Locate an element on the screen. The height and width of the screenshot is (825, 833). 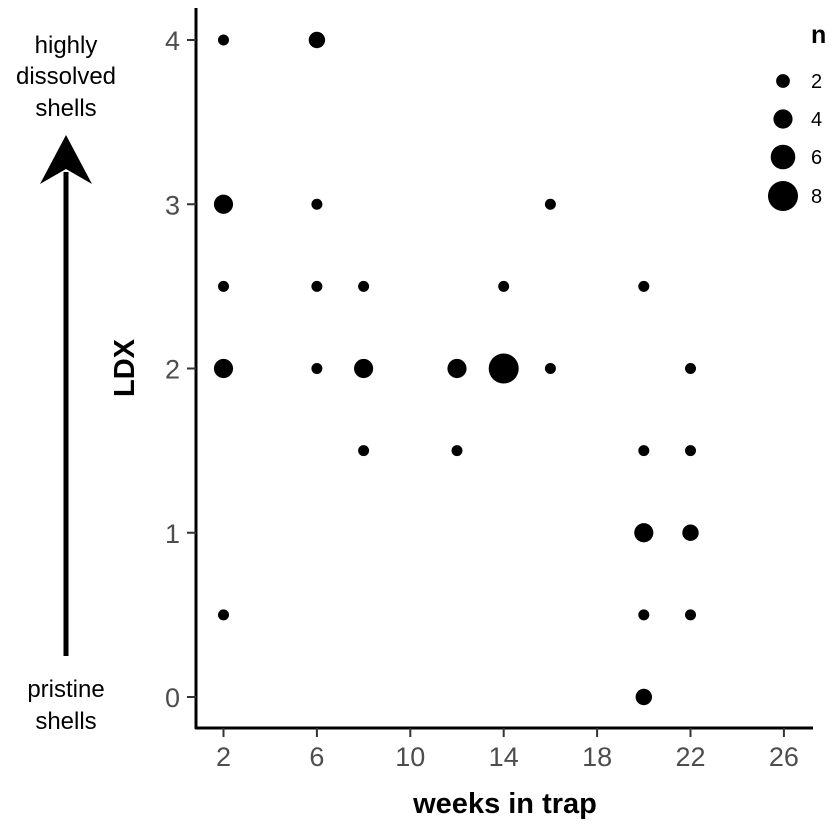
x-tick-label: 2 is located at coordinates (223, 757).